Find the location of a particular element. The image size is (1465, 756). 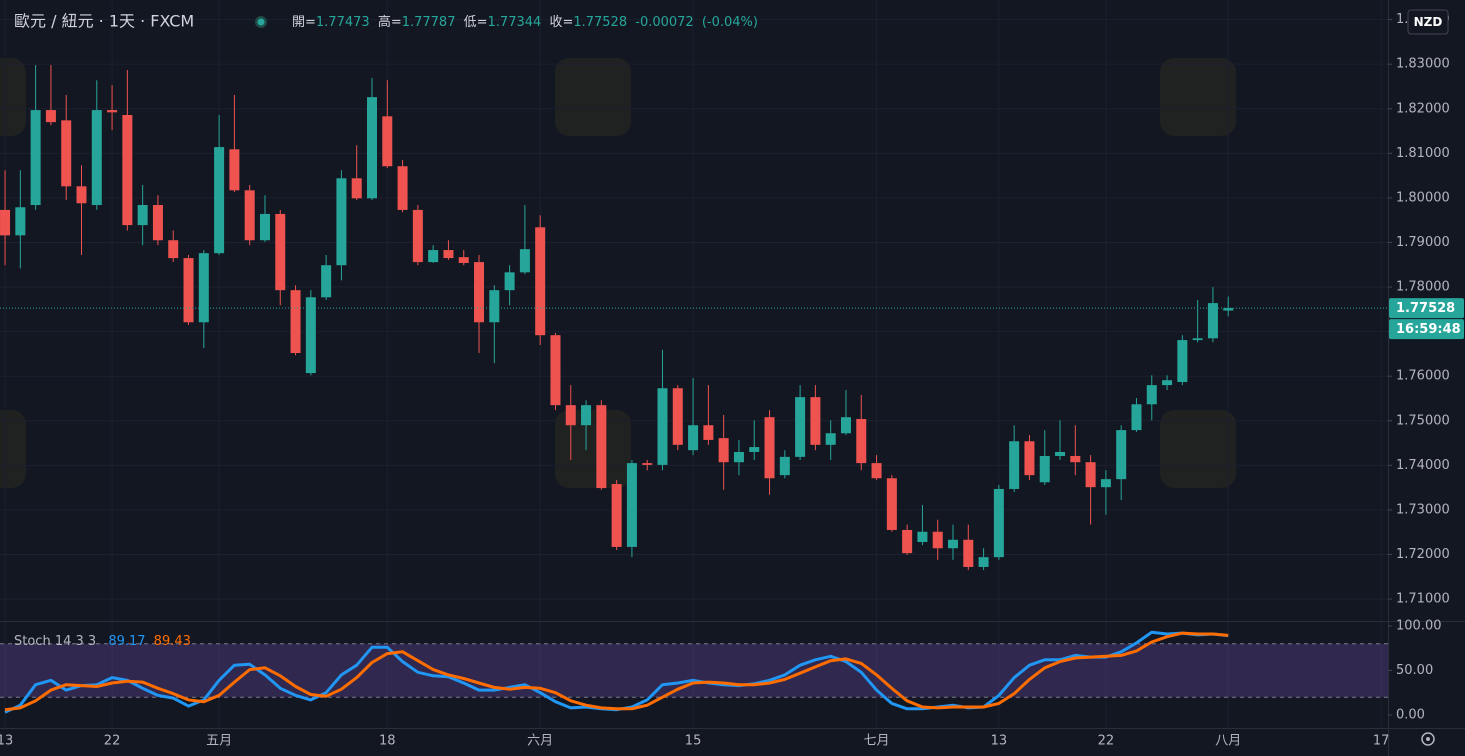

stoch-d-value: 89.43 is located at coordinates (172, 641).